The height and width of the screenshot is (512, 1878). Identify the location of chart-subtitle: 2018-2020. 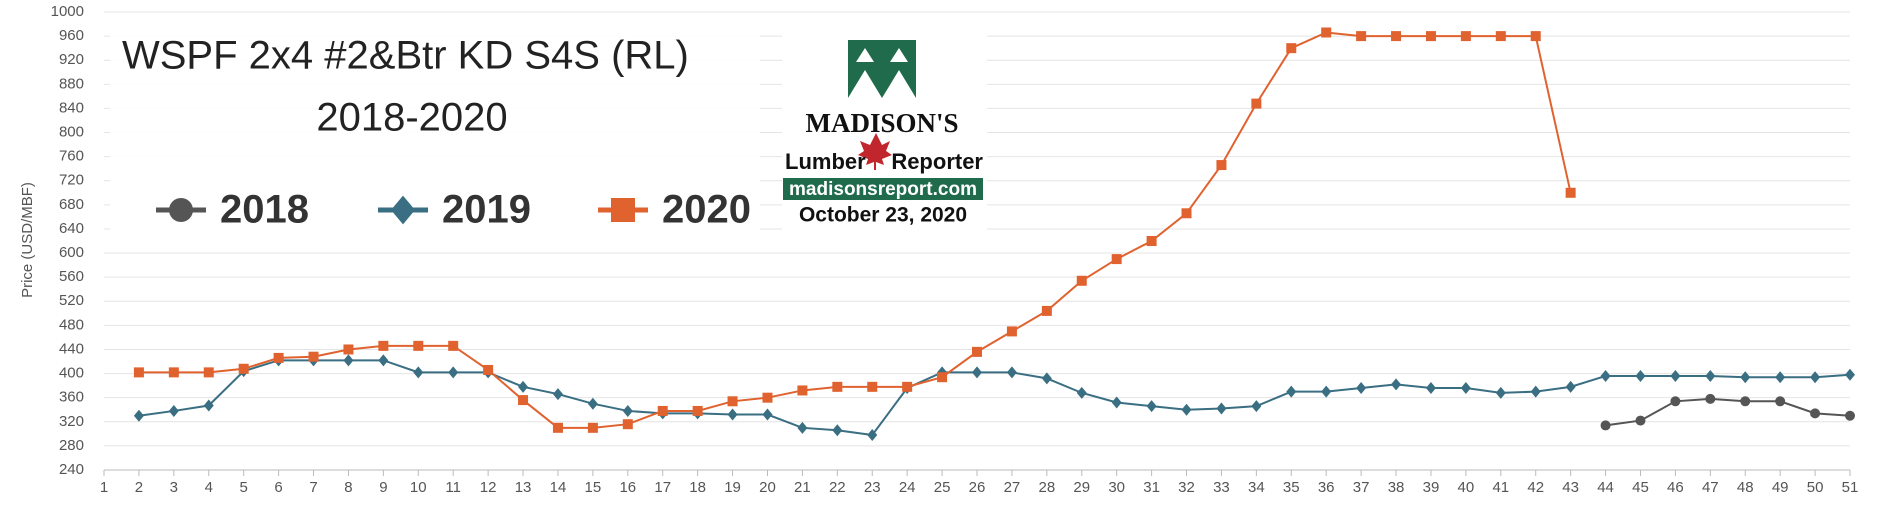
(411, 118).